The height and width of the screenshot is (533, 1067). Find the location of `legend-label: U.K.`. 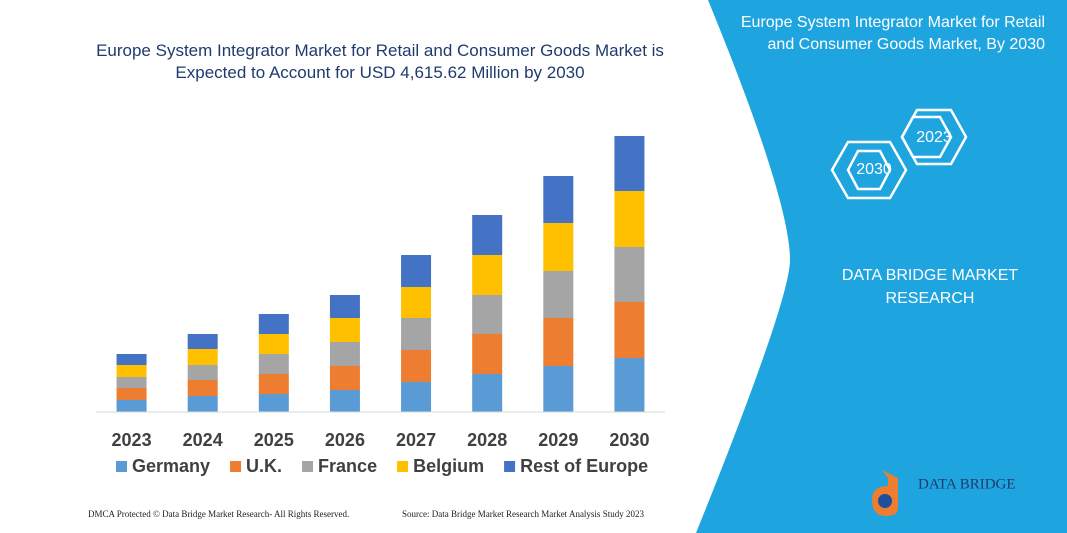

legend-label: U.K. is located at coordinates (264, 466).